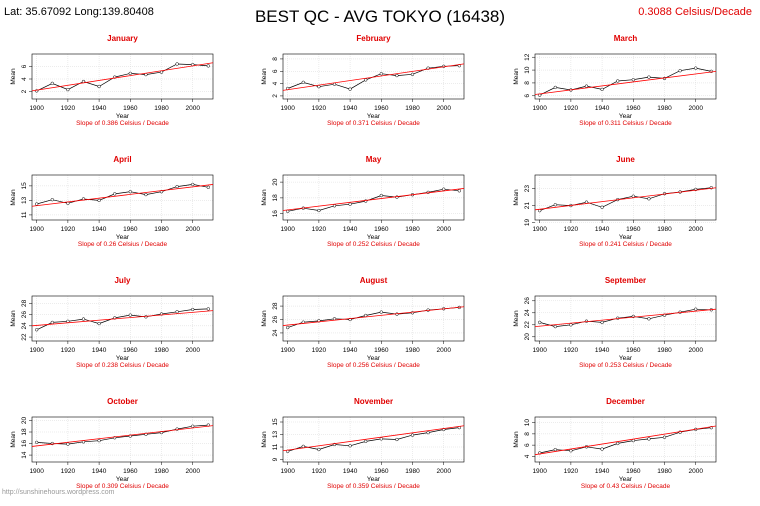 The height and width of the screenshot is (506, 760). What do you see at coordinates (287, 350) in the screenshot?
I see `august-x-tick-label: 1900` at bounding box center [287, 350].